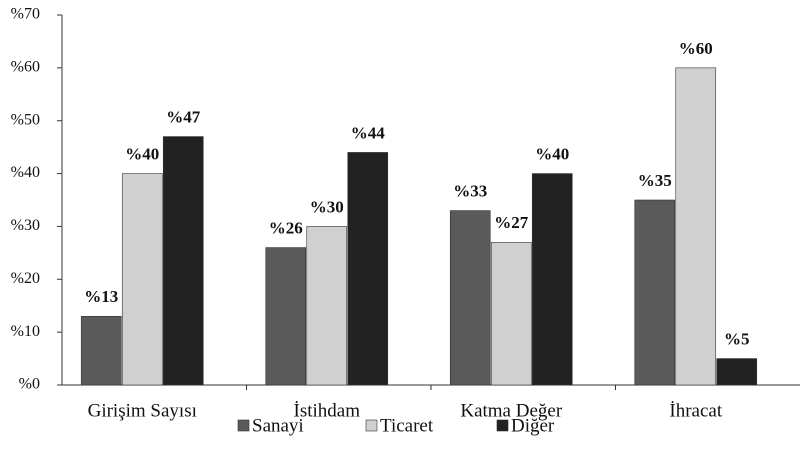 This screenshot has height=466, width=807. What do you see at coordinates (655, 180) in the screenshot?
I see `value-label: %35` at bounding box center [655, 180].